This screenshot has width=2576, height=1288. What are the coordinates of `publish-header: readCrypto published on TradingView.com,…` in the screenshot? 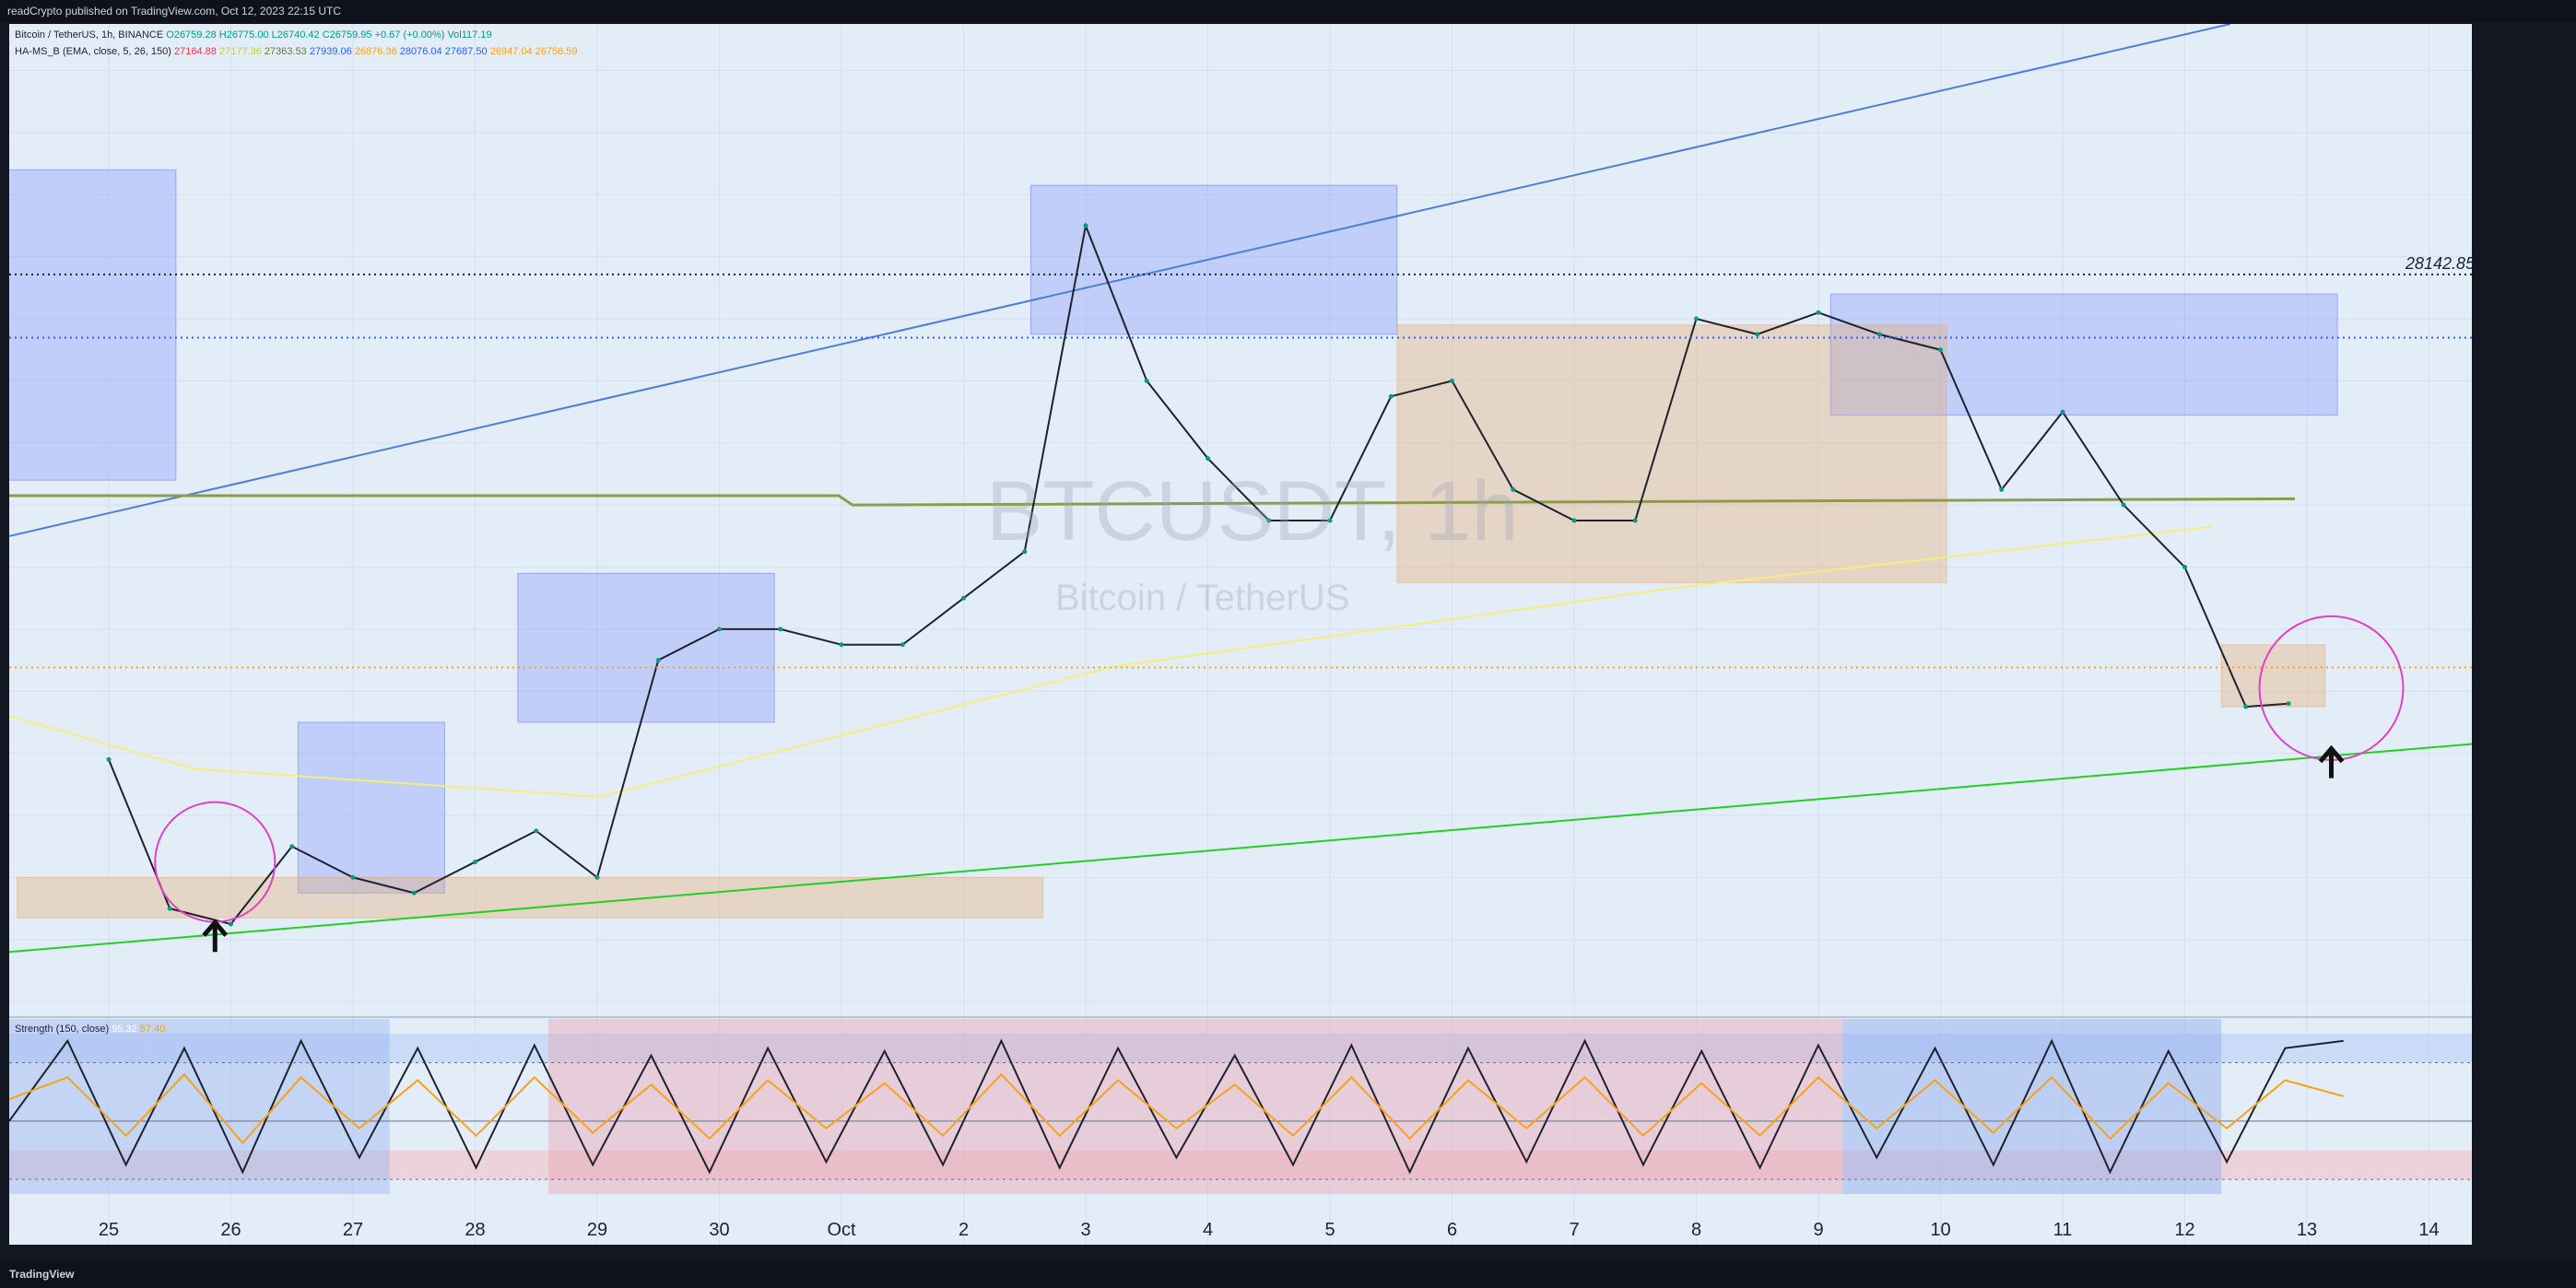 It's located at (1288, 11).